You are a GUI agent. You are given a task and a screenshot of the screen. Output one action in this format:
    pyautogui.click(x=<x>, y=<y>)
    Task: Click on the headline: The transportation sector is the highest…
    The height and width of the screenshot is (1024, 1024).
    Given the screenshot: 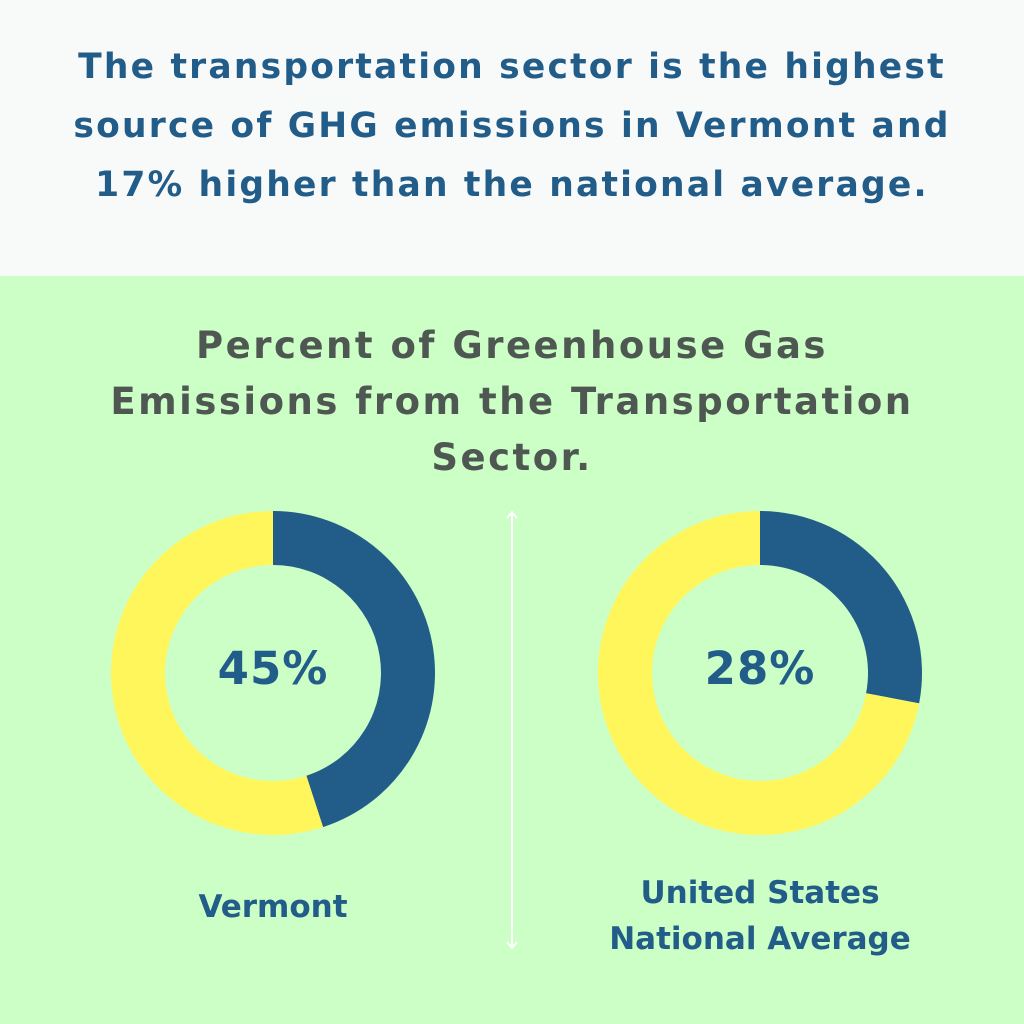 What is the action you would take?
    pyautogui.click(x=512, y=126)
    